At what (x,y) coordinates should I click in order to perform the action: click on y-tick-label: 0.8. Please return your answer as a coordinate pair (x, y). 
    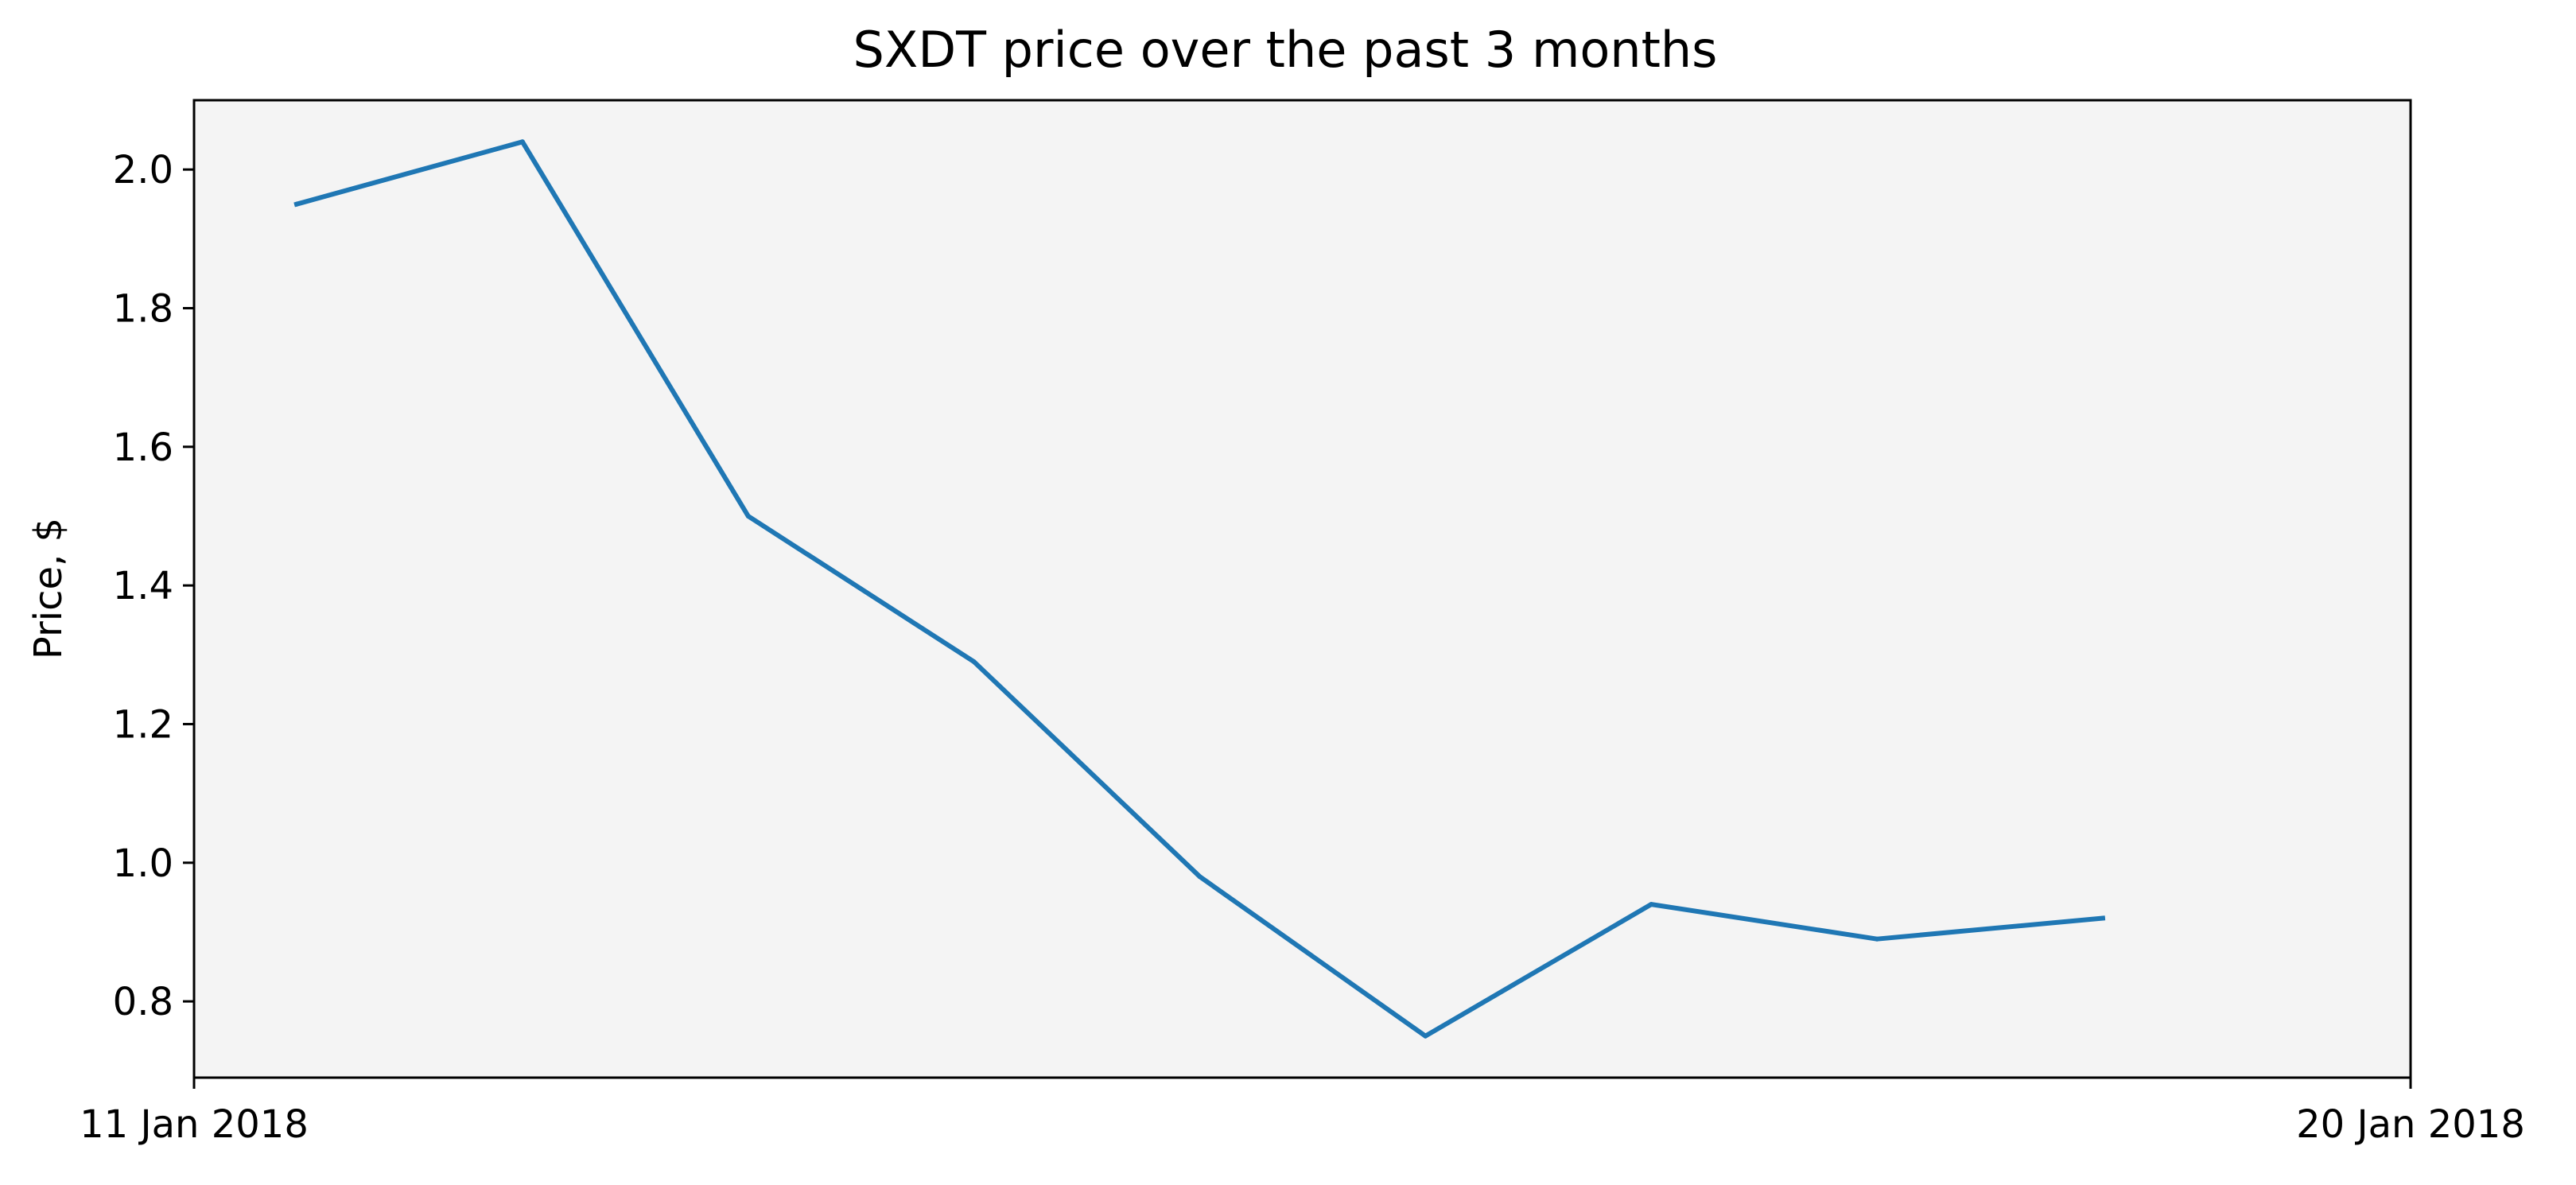
    Looking at the image, I should click on (143, 1002).